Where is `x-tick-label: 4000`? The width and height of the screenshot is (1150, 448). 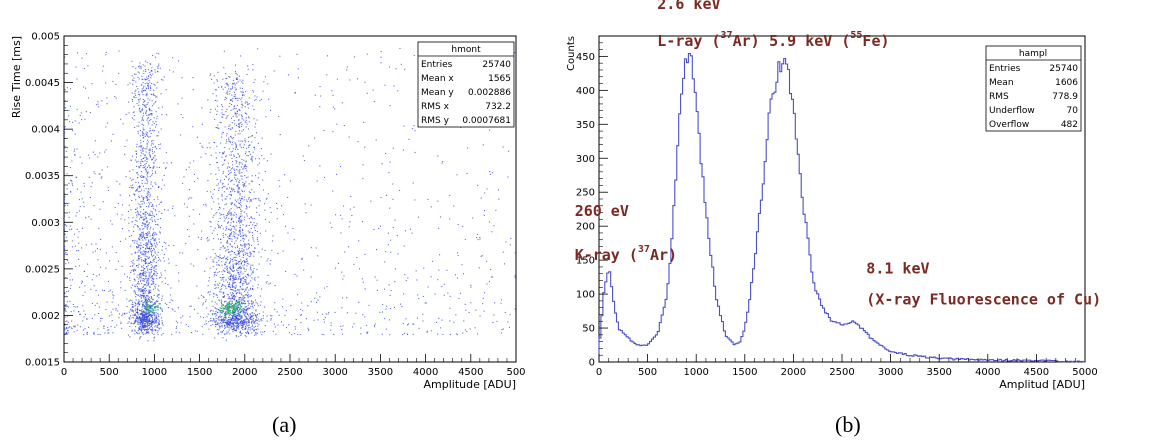
x-tick-label: 4000 is located at coordinates (425, 372).